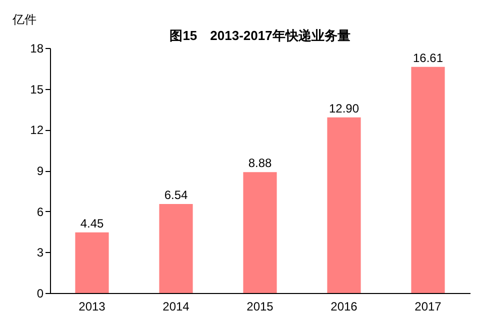  What do you see at coordinates (92, 307) in the screenshot?
I see `x-tick-label: 2013` at bounding box center [92, 307].